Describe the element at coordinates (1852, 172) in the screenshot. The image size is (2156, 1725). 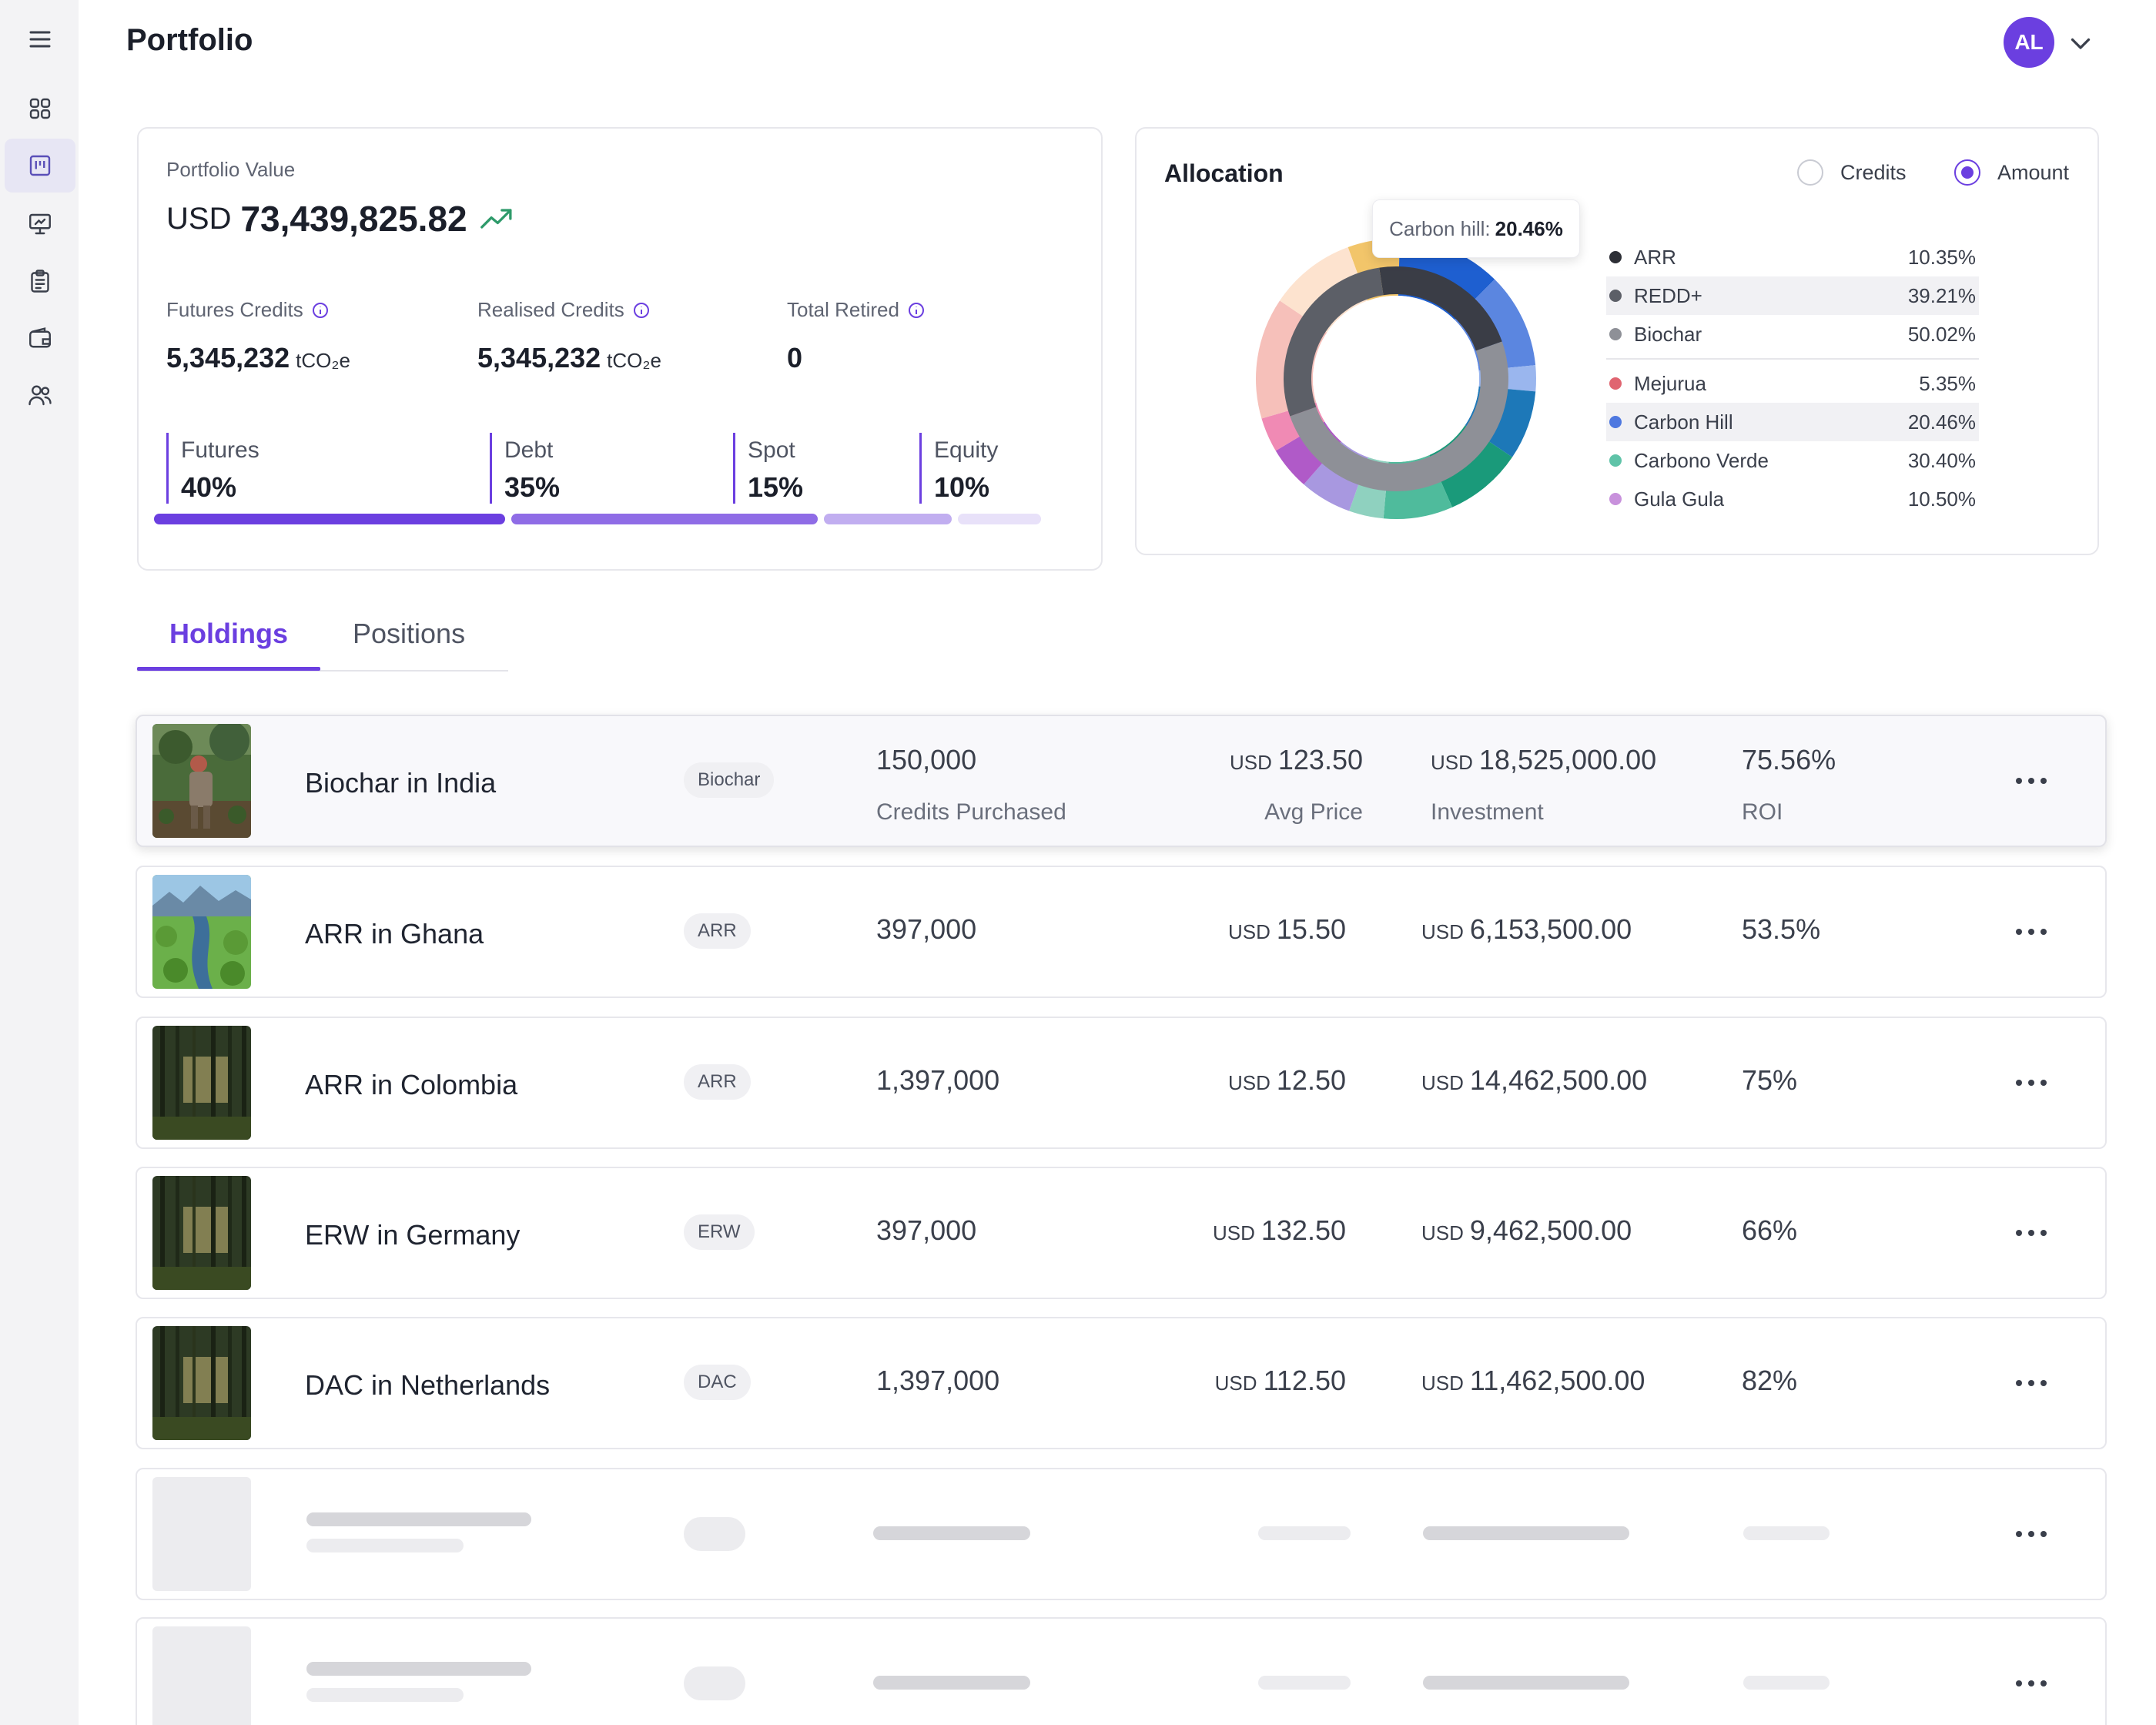
I see `radio-credits: Credits` at that location.